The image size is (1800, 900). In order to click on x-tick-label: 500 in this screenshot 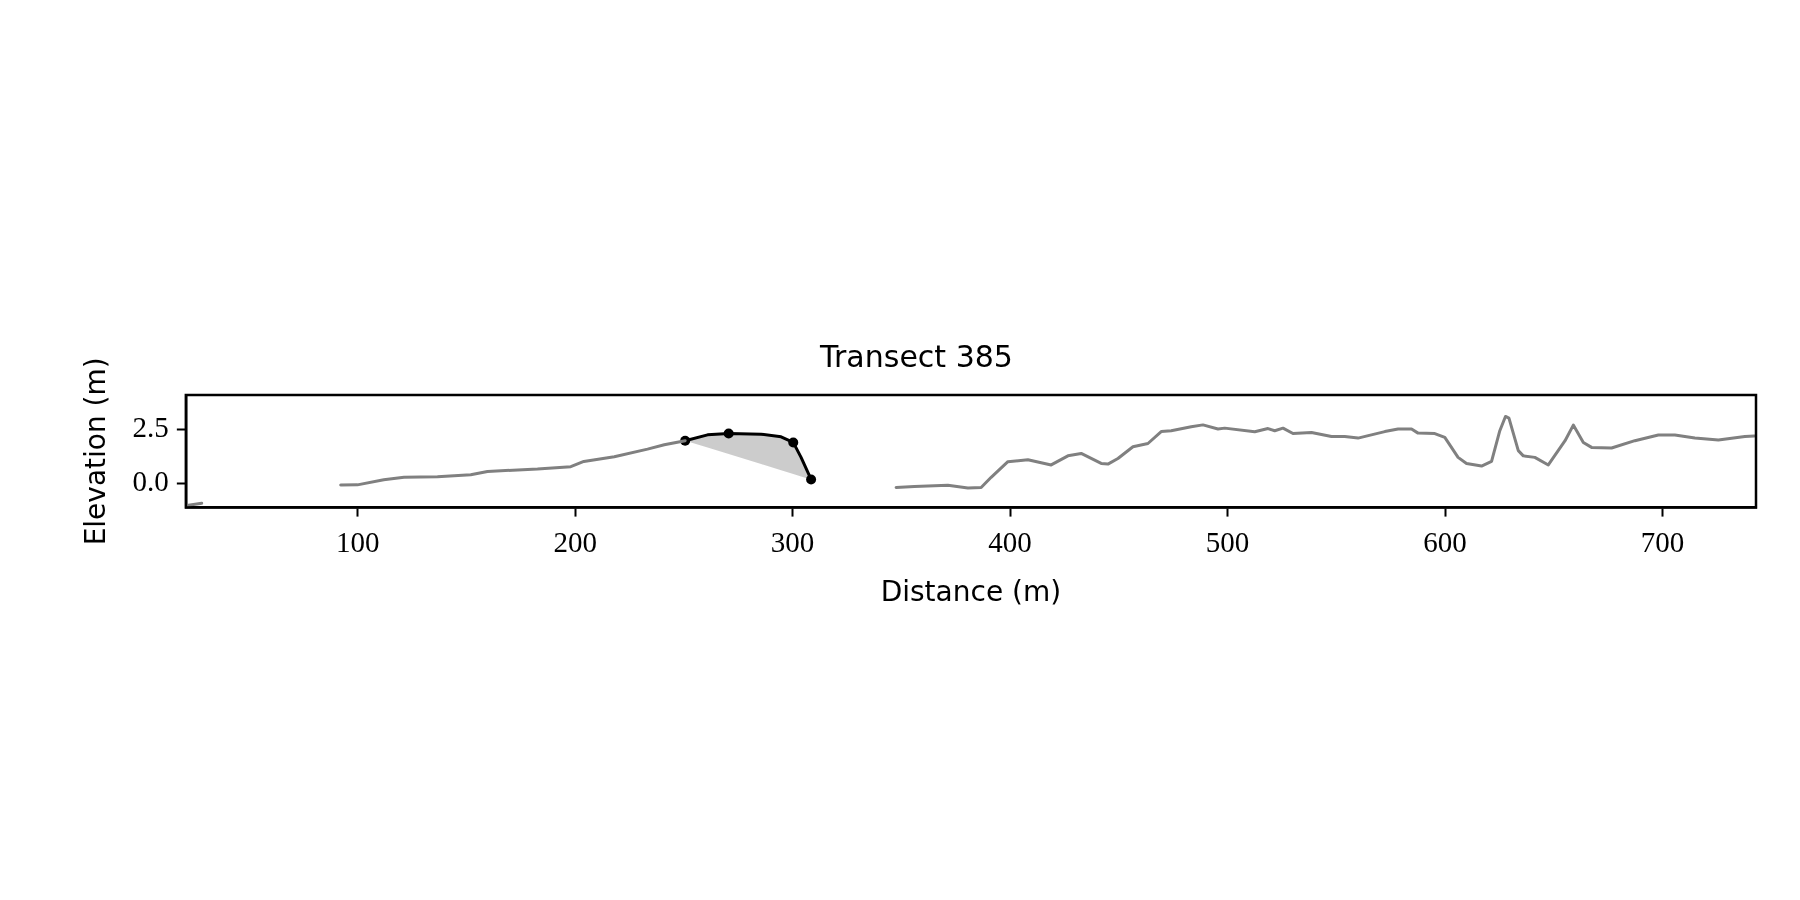, I will do `click(1227, 541)`.